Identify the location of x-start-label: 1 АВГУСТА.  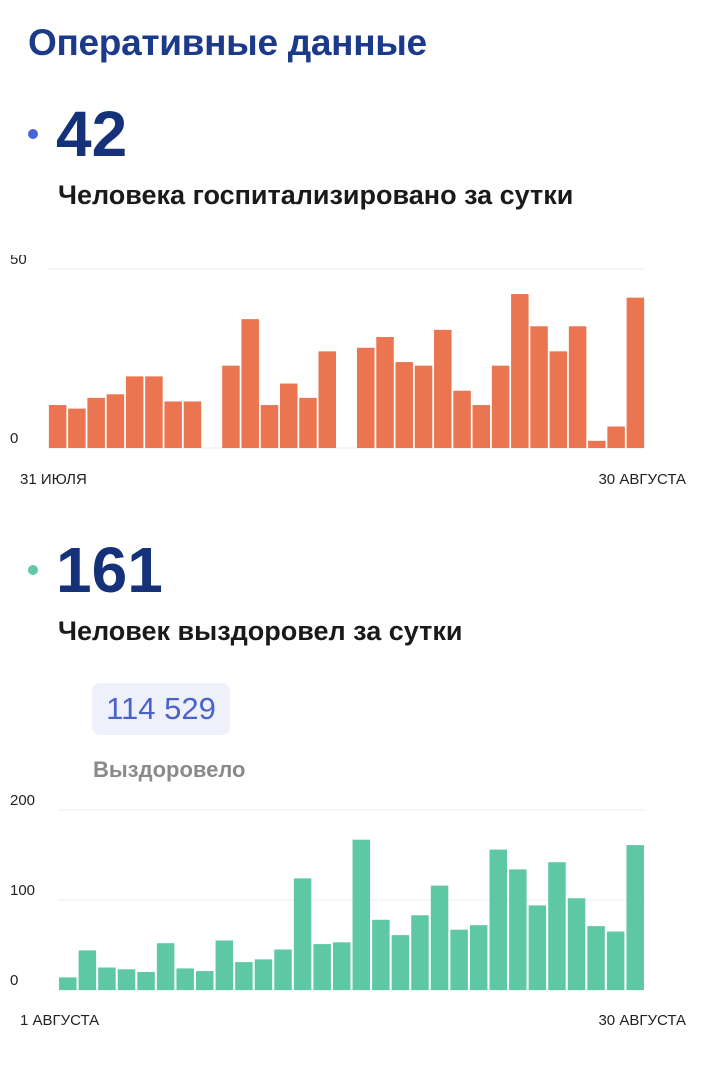
(59, 1020).